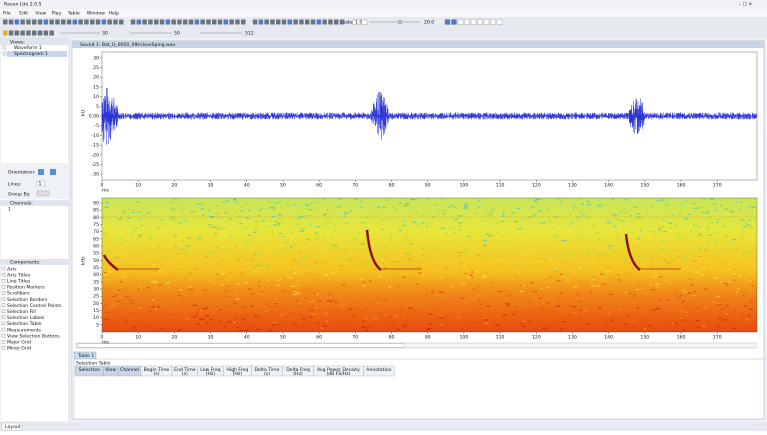 The image size is (767, 435). I want to click on menu-item: View, so click(40, 14).